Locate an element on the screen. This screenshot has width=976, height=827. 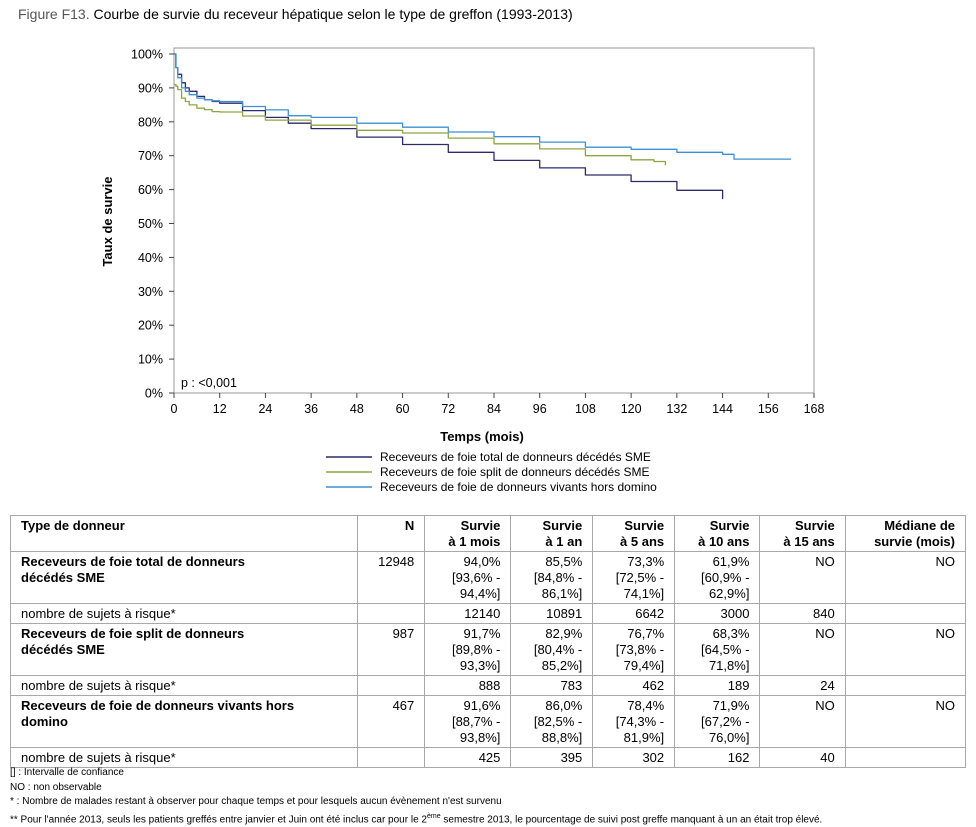
cell-line: 86,1%] is located at coordinates (551, 594).